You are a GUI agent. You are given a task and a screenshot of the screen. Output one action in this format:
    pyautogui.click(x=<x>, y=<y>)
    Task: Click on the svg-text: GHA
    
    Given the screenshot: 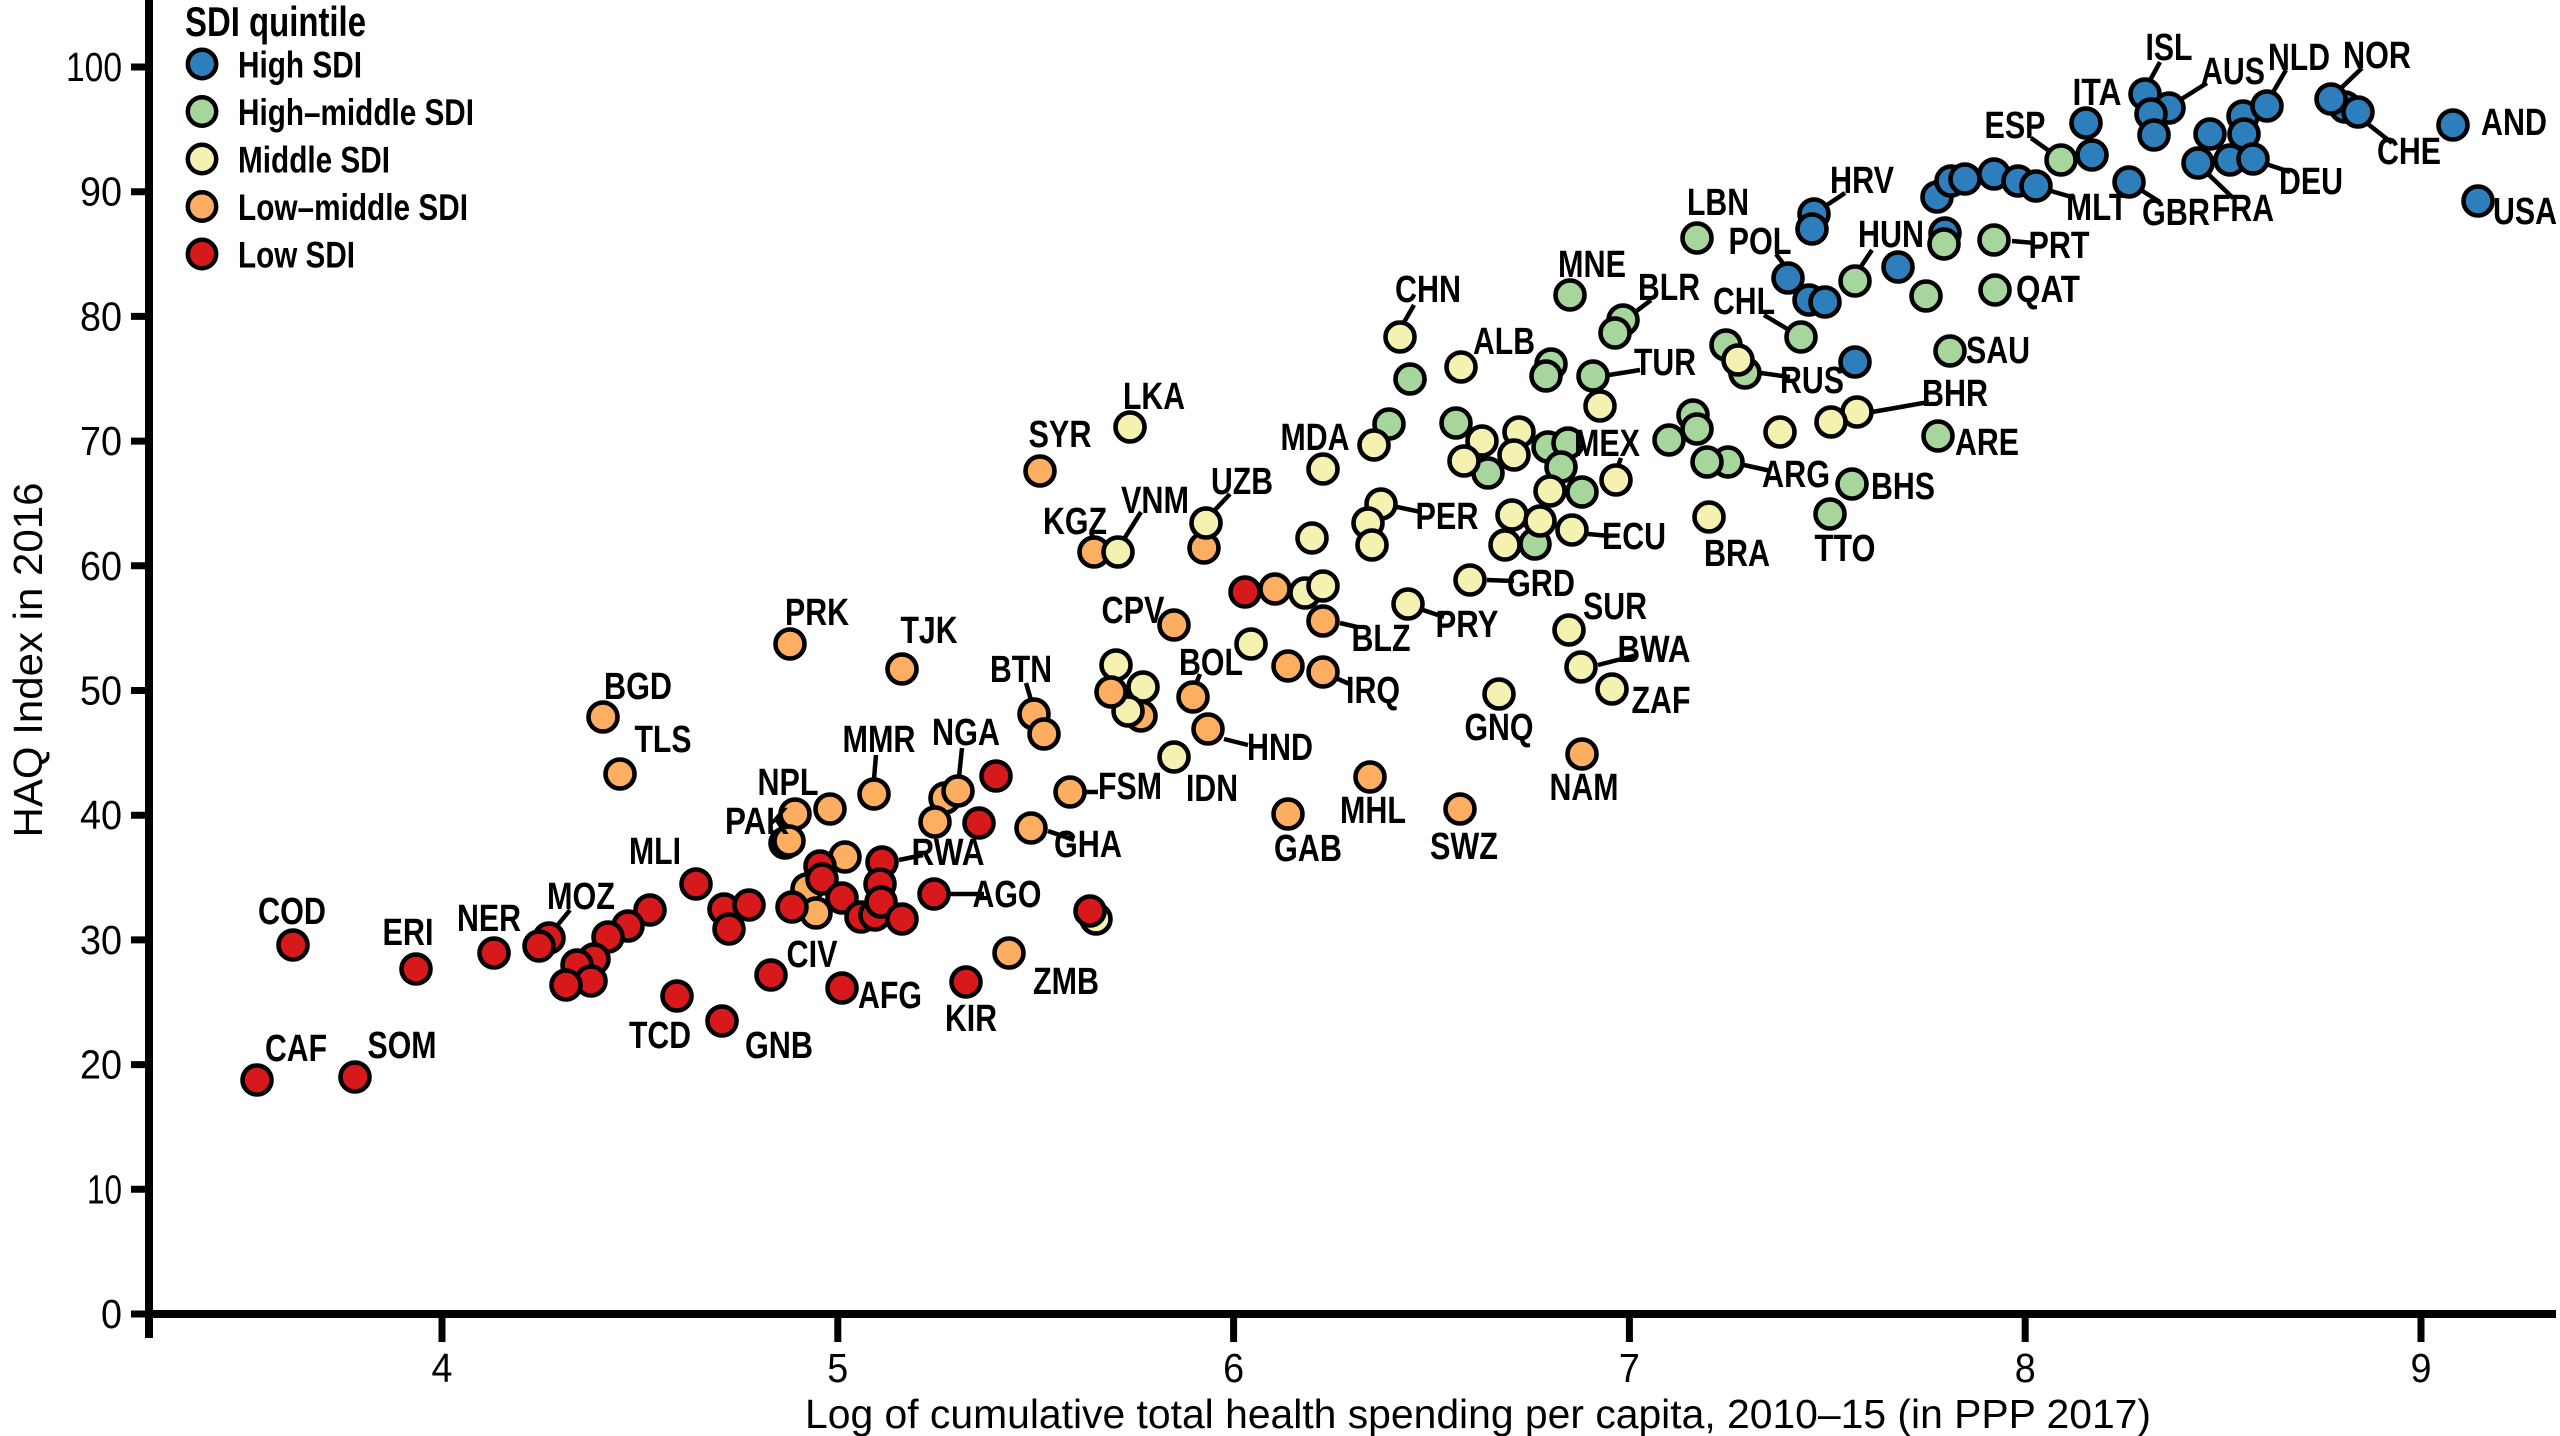 What is the action you would take?
    pyautogui.click(x=1088, y=845)
    